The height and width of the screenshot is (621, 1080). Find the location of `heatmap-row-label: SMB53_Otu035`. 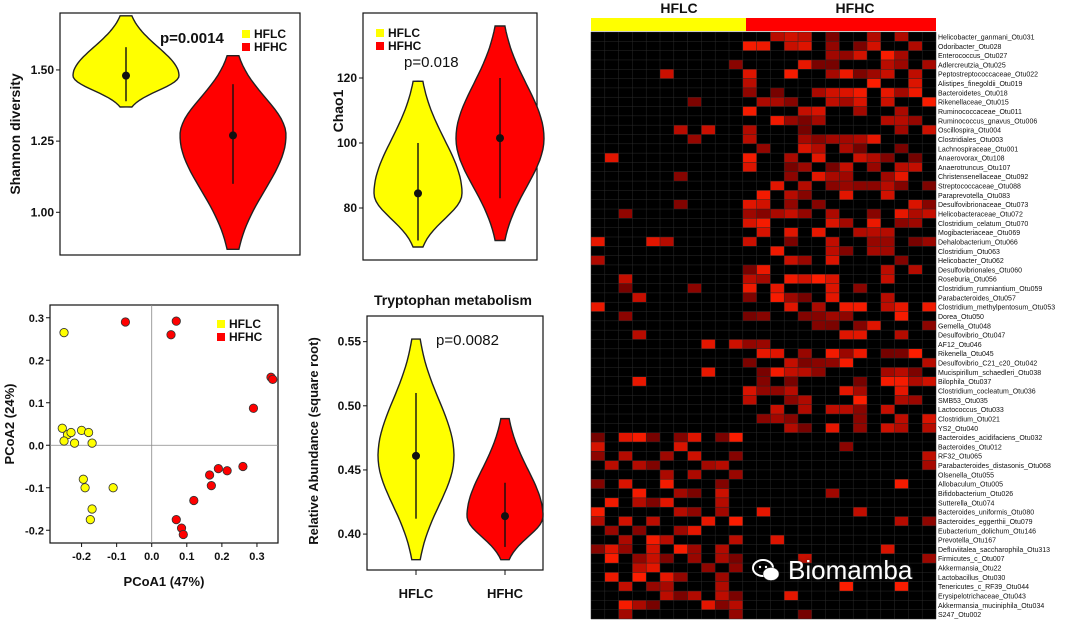

heatmap-row-label: SMB53_Otu035 is located at coordinates (963, 401).